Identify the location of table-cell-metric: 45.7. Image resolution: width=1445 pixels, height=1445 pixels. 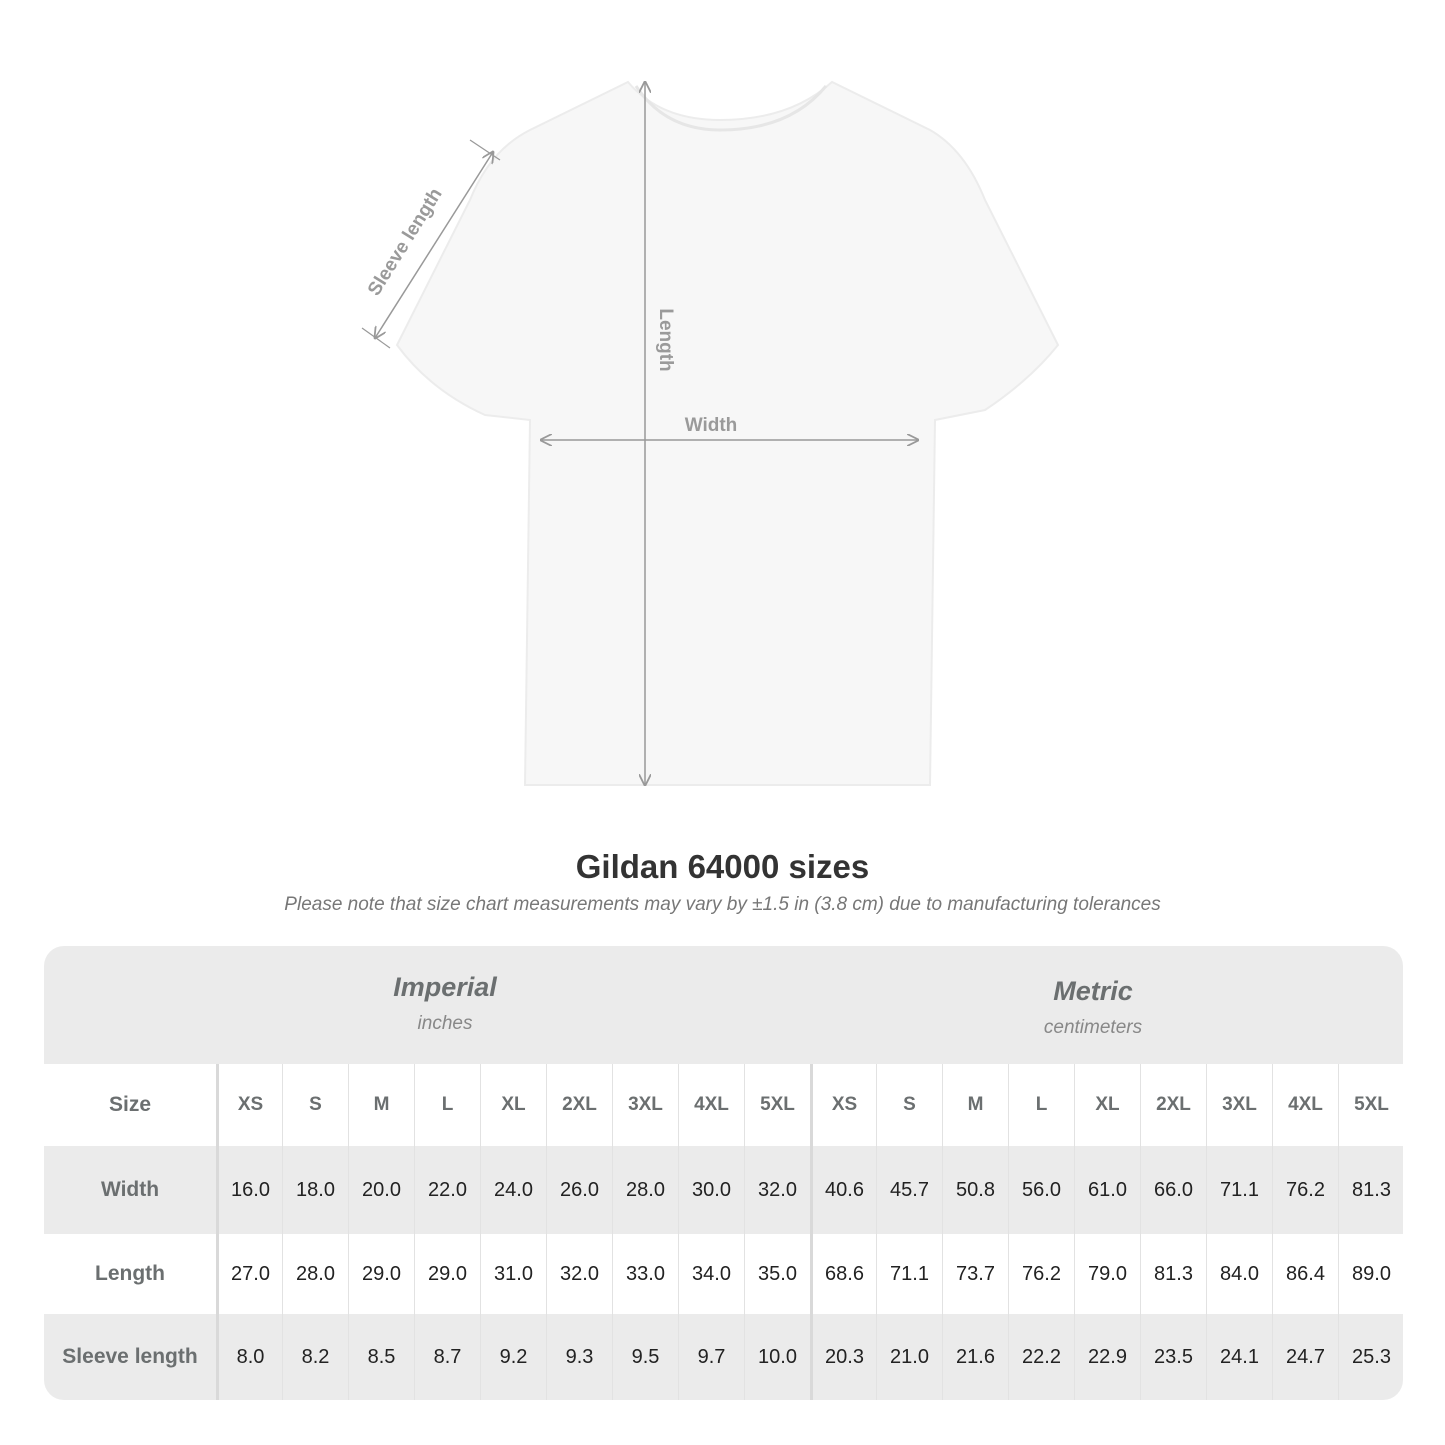
(909, 1190).